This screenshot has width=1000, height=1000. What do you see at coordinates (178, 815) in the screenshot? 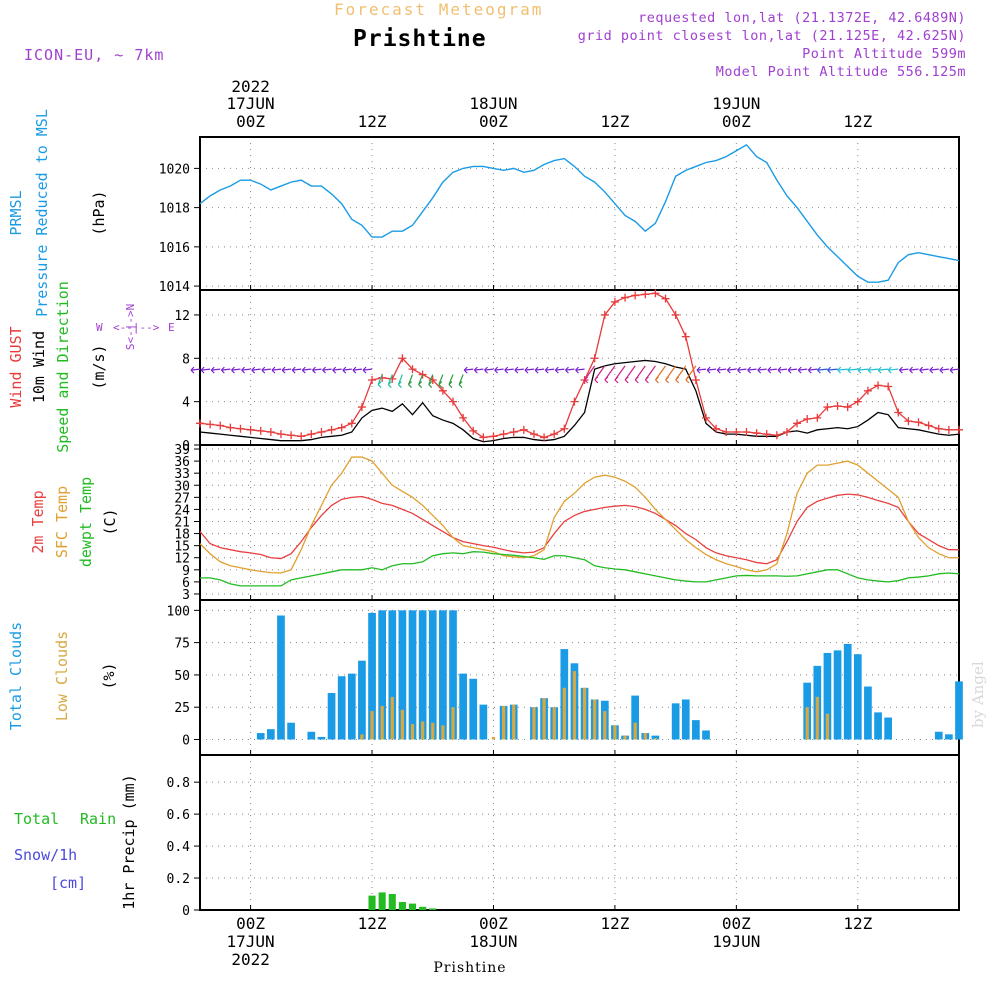
I see `y-tick-label: 0.6` at bounding box center [178, 815].